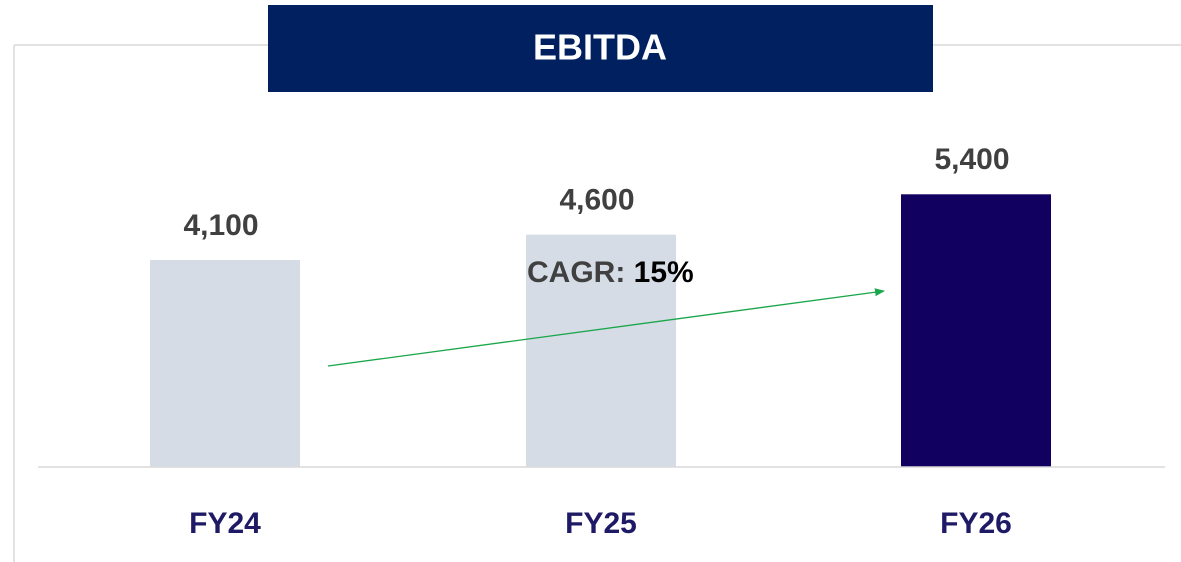  Describe the element at coordinates (976, 523) in the screenshot. I see `x-tick-label: FY26` at that location.